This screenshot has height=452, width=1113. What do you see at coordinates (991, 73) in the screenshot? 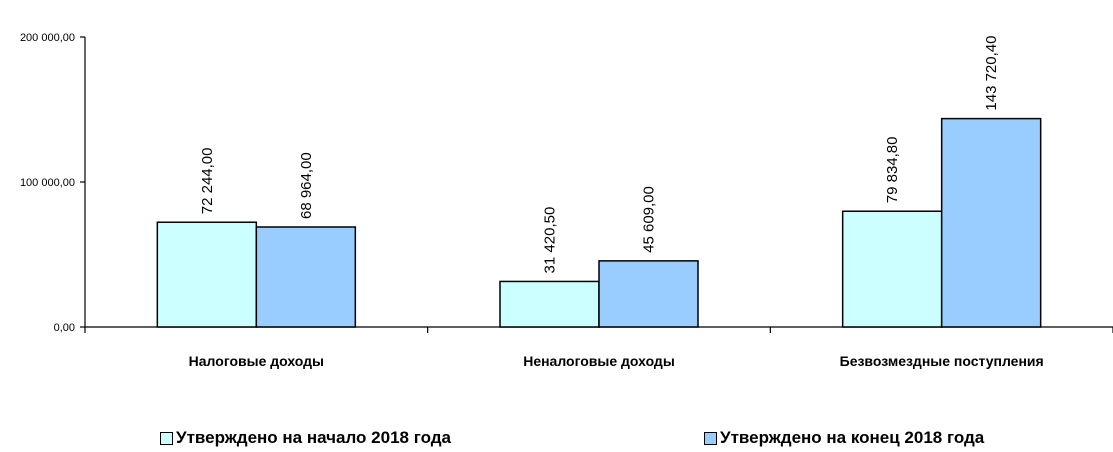
I see `data-label: 143 720,40` at bounding box center [991, 73].